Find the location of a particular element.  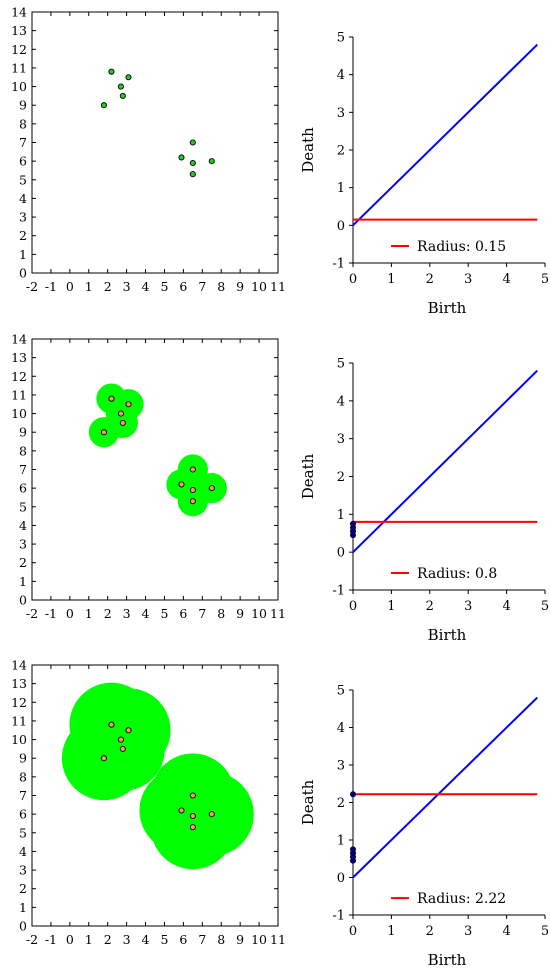

persistence-panel: 0 1 2 3 4 5 -1 0 1 2 3 4 5 Birth Death Radius: 0.15 is located at coordinates (424, 174).